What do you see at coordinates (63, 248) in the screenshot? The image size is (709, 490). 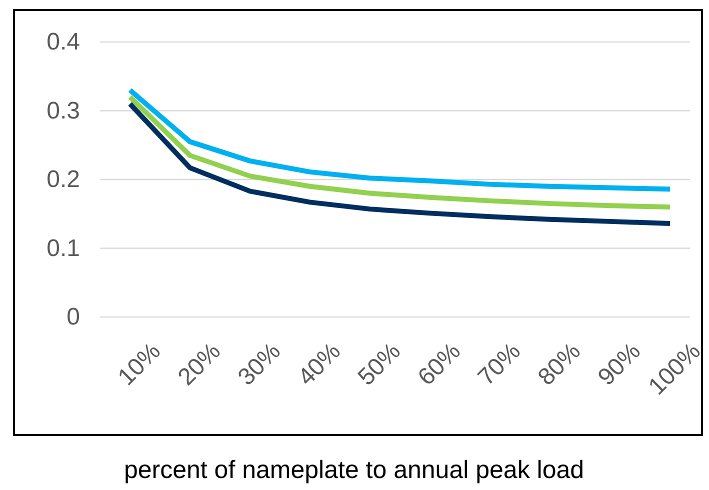 I see `y-tick-label: 0.1` at bounding box center [63, 248].